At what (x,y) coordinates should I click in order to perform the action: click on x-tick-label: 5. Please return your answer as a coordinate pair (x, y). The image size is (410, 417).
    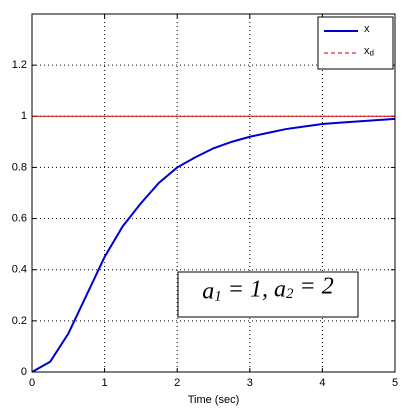
    Looking at the image, I should click on (395, 383).